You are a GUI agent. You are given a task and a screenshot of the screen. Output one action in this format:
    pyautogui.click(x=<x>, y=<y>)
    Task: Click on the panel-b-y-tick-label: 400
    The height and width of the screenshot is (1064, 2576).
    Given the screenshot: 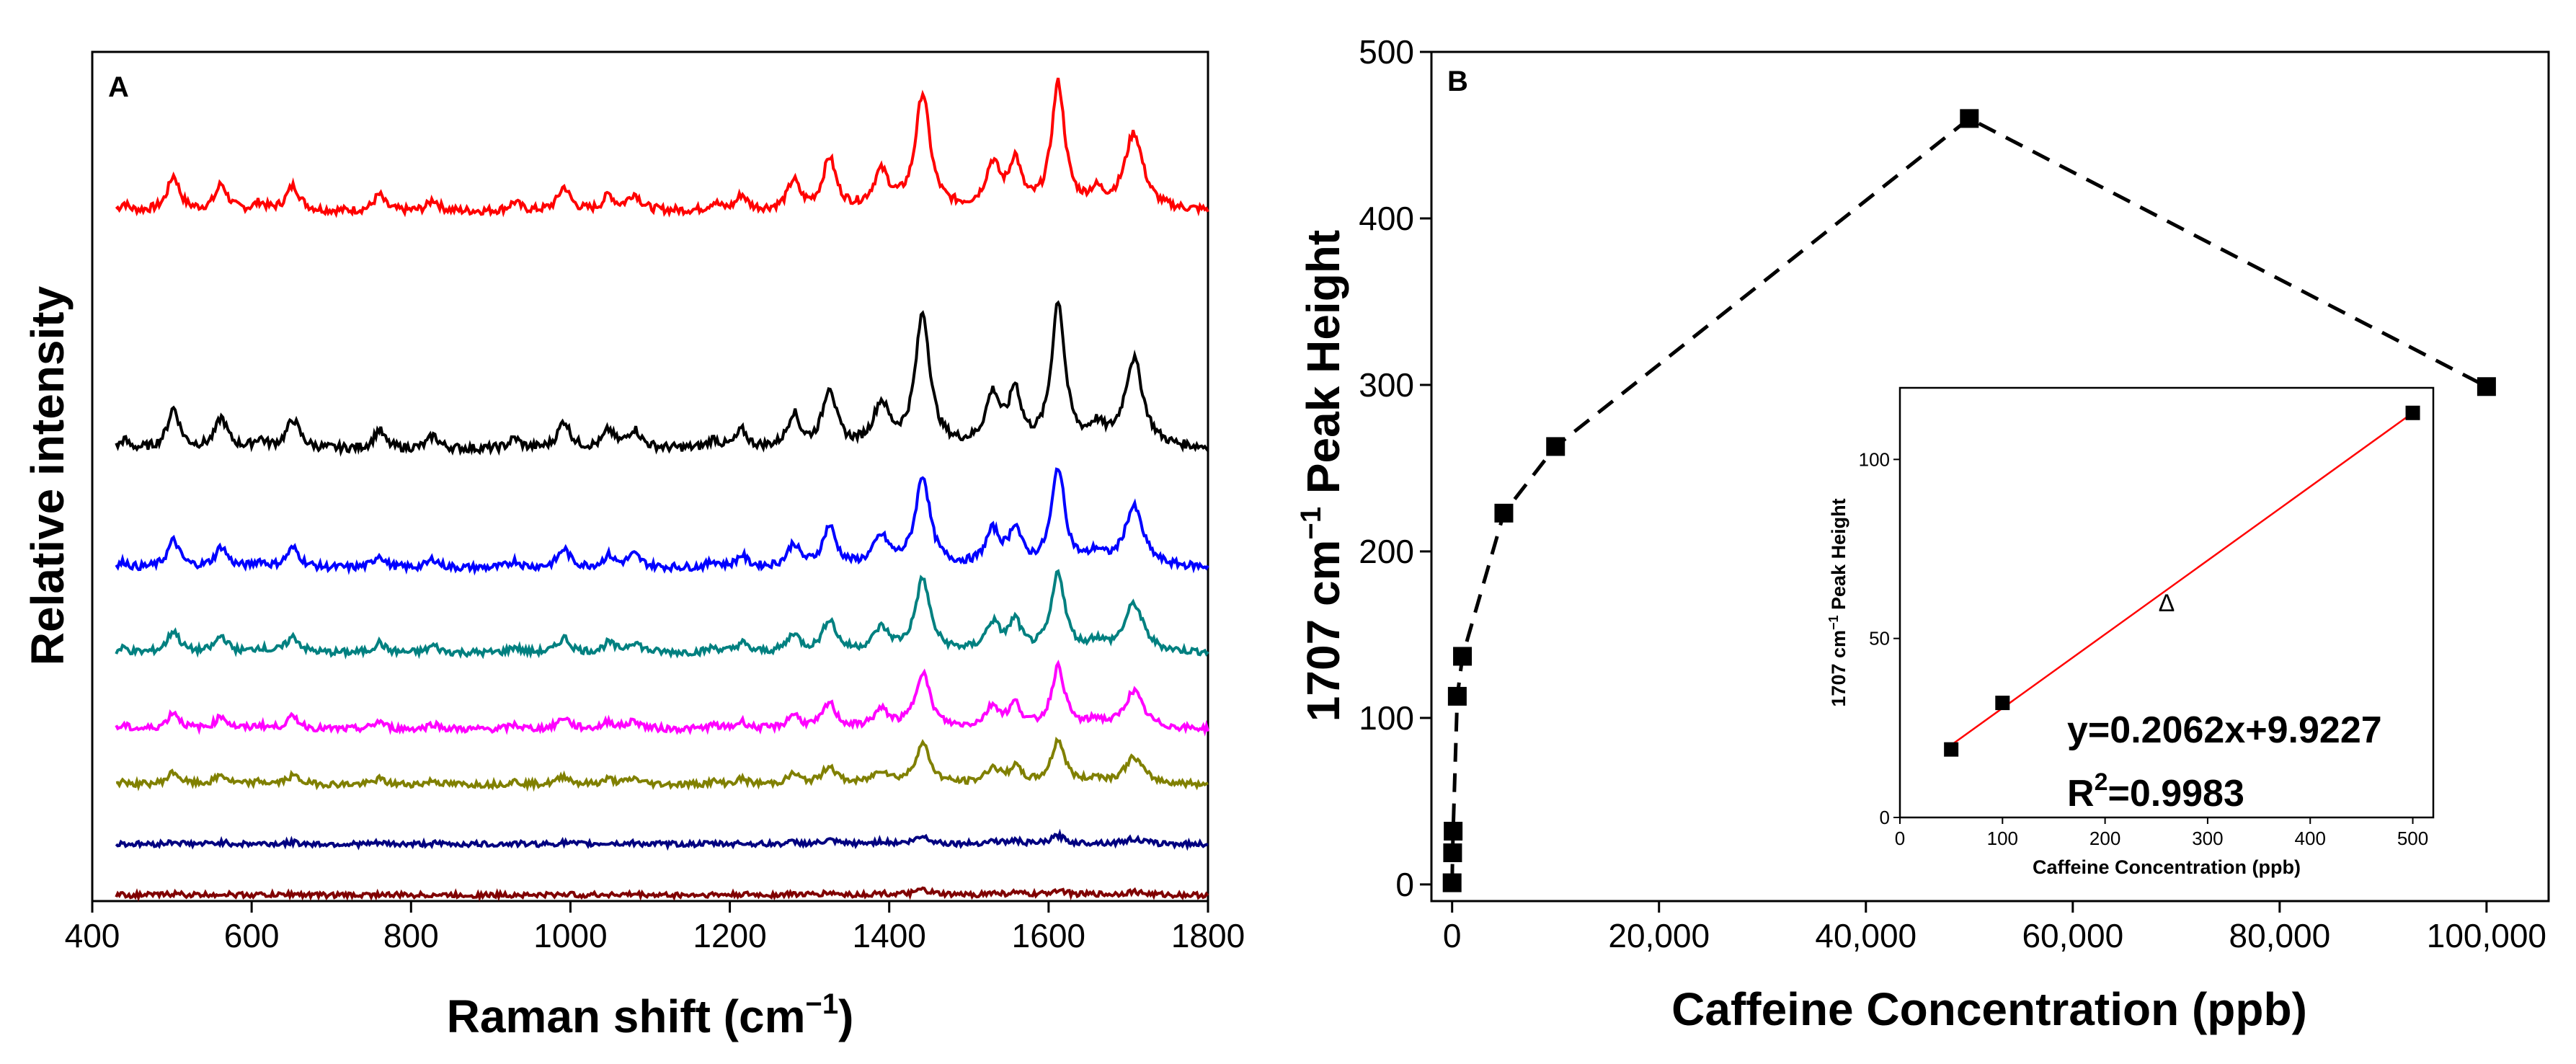 What is the action you would take?
    pyautogui.click(x=1386, y=219)
    